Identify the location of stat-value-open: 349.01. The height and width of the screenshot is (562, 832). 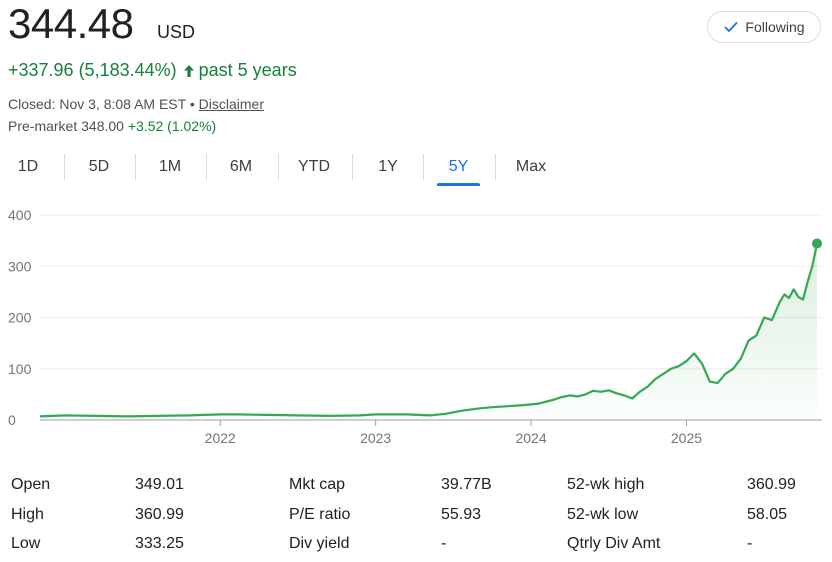
(159, 484).